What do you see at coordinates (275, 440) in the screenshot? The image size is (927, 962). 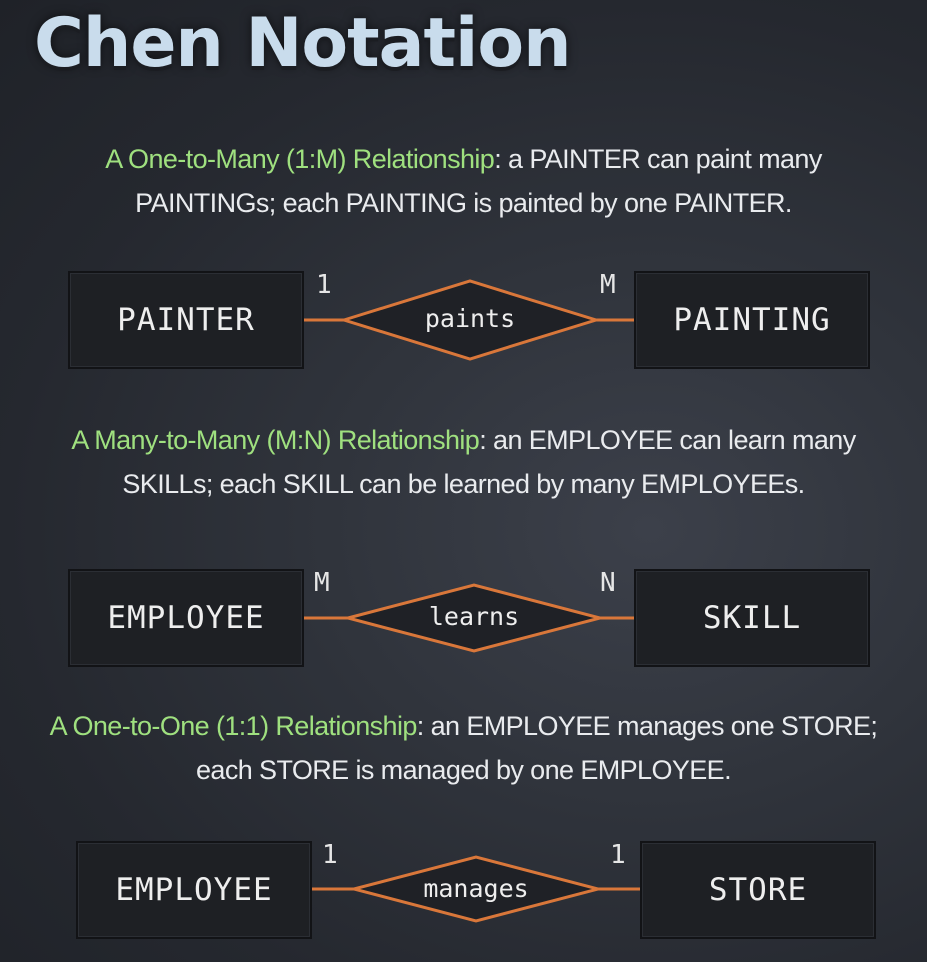 I see `relationship-heading: A Many-to-Many (M:N) Relationship` at bounding box center [275, 440].